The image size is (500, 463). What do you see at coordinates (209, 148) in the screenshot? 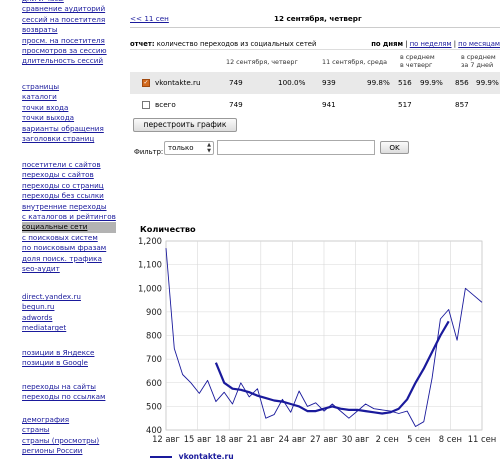
I see `select-arrows-icon: ▲ ▼` at bounding box center [209, 148].